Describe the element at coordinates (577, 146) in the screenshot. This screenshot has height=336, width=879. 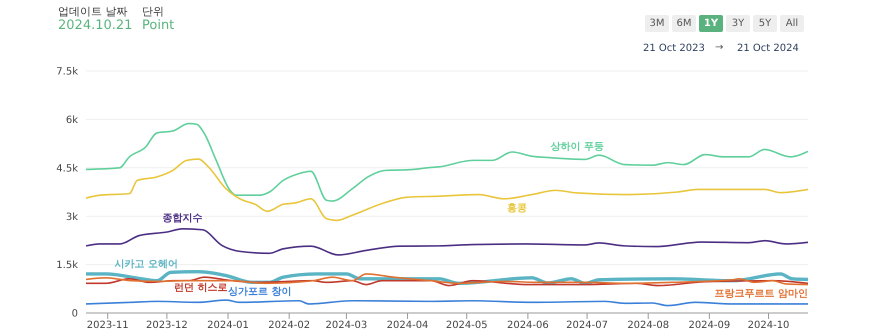
I see `series-label: 상하이 푸둥` at that location.